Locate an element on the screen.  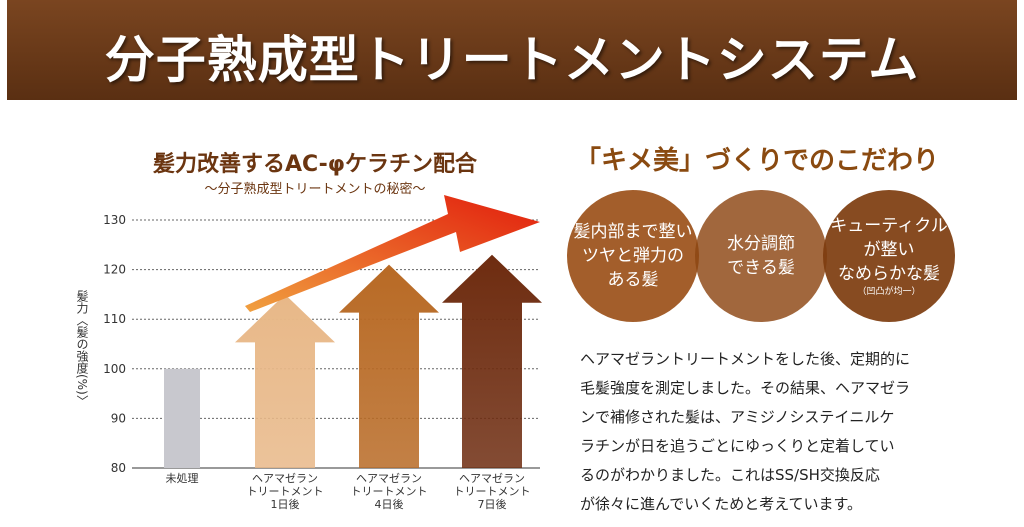
feature-circle-1: 髪内部まで整い ツヤと弾力の ある髪 is located at coordinates (633, 256).